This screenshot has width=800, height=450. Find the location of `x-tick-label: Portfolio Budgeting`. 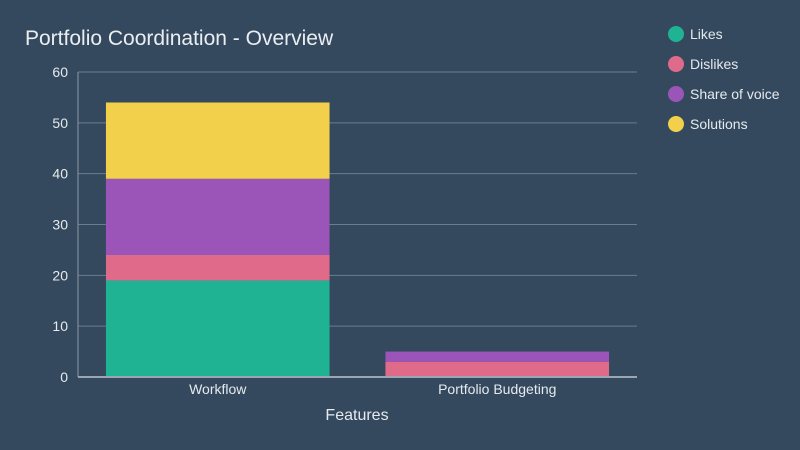

x-tick-label: Portfolio Budgeting is located at coordinates (497, 389).